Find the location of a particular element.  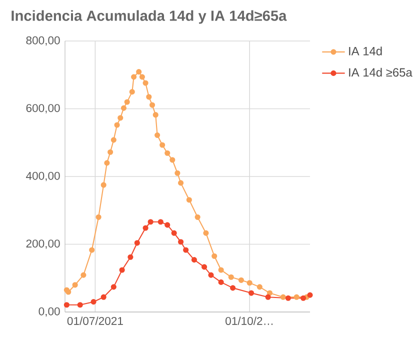

legend-label: IA 14d ≥65a is located at coordinates (380, 72).